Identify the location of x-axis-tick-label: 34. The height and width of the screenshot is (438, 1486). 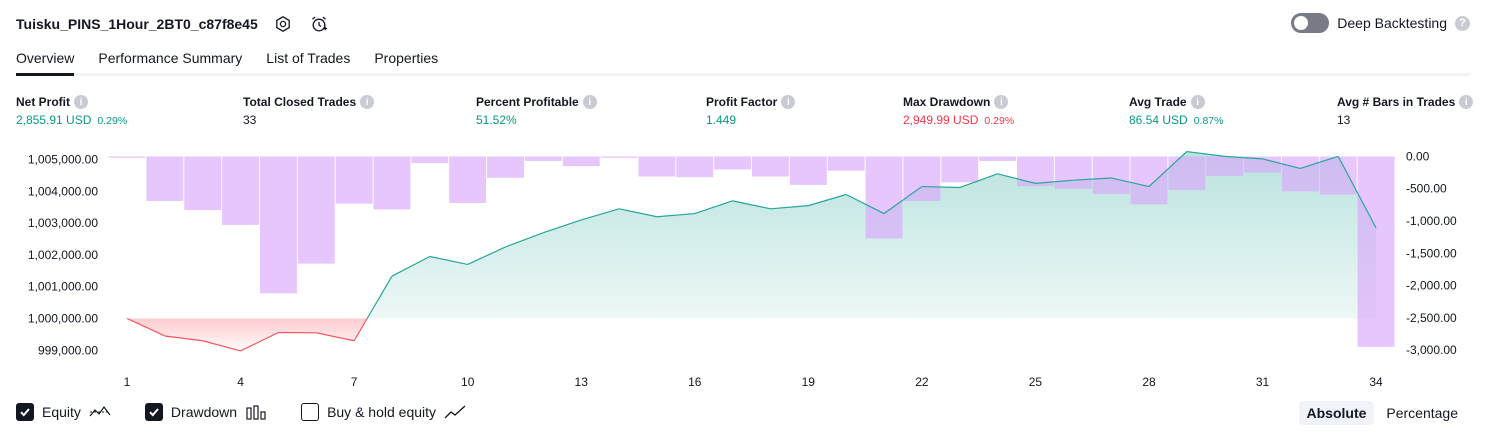
(1376, 382).